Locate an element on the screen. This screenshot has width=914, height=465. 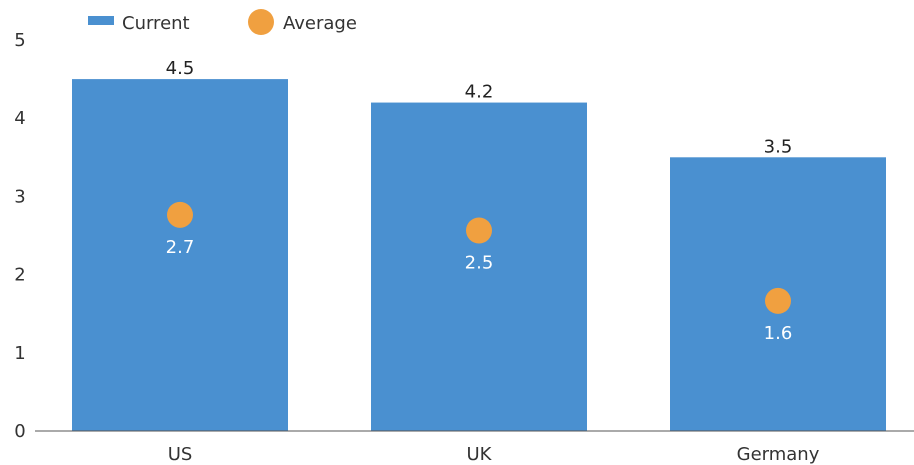
y-tick-label: 3 is located at coordinates (19, 196).